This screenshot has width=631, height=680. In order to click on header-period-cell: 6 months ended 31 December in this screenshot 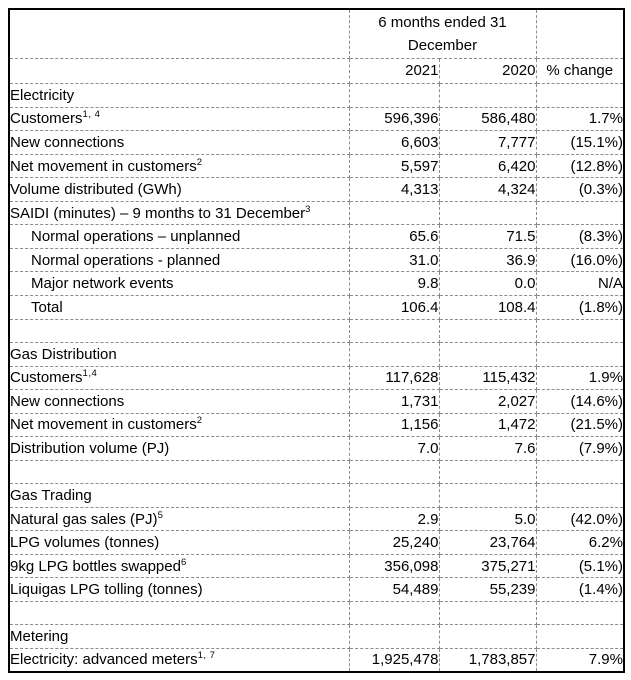, I will do `click(442, 33)`.